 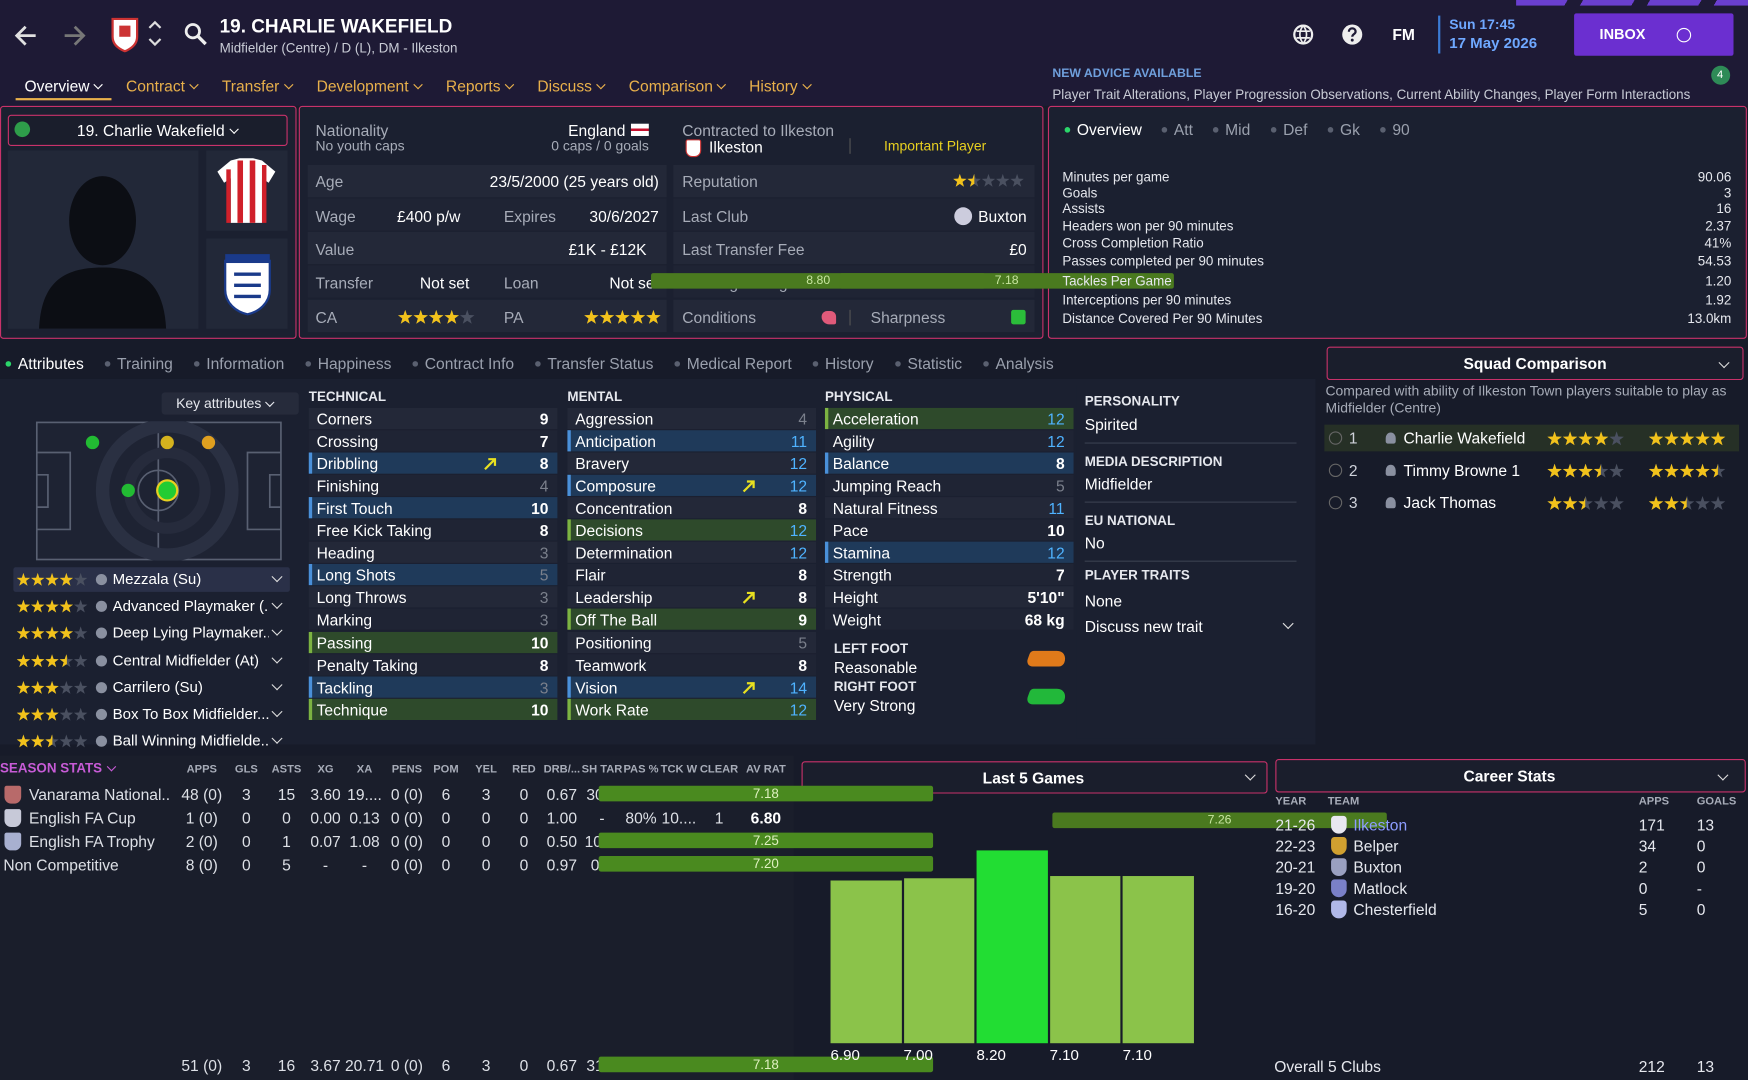 What do you see at coordinates (348, 363) in the screenshot?
I see `section-tab: Happiness` at bounding box center [348, 363].